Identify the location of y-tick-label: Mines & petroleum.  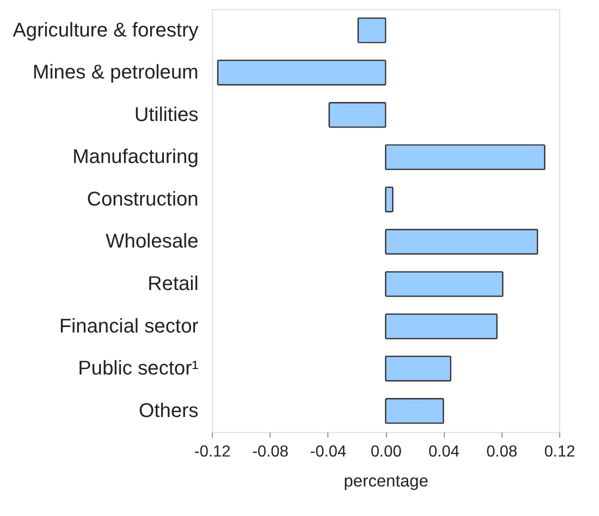
(115, 73).